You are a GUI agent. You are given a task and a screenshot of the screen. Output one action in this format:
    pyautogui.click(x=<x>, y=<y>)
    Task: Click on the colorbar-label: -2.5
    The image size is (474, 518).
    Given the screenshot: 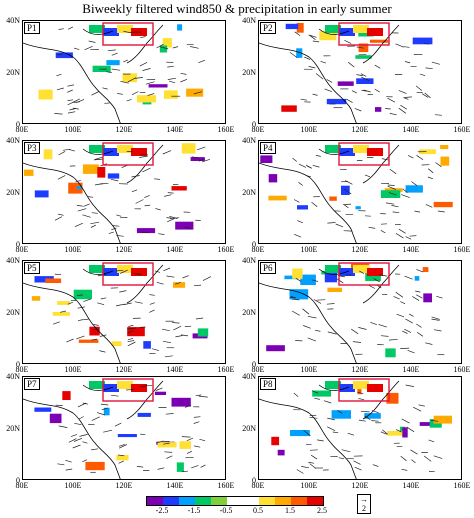 What is the action you would take?
    pyautogui.click(x=162, y=510)
    